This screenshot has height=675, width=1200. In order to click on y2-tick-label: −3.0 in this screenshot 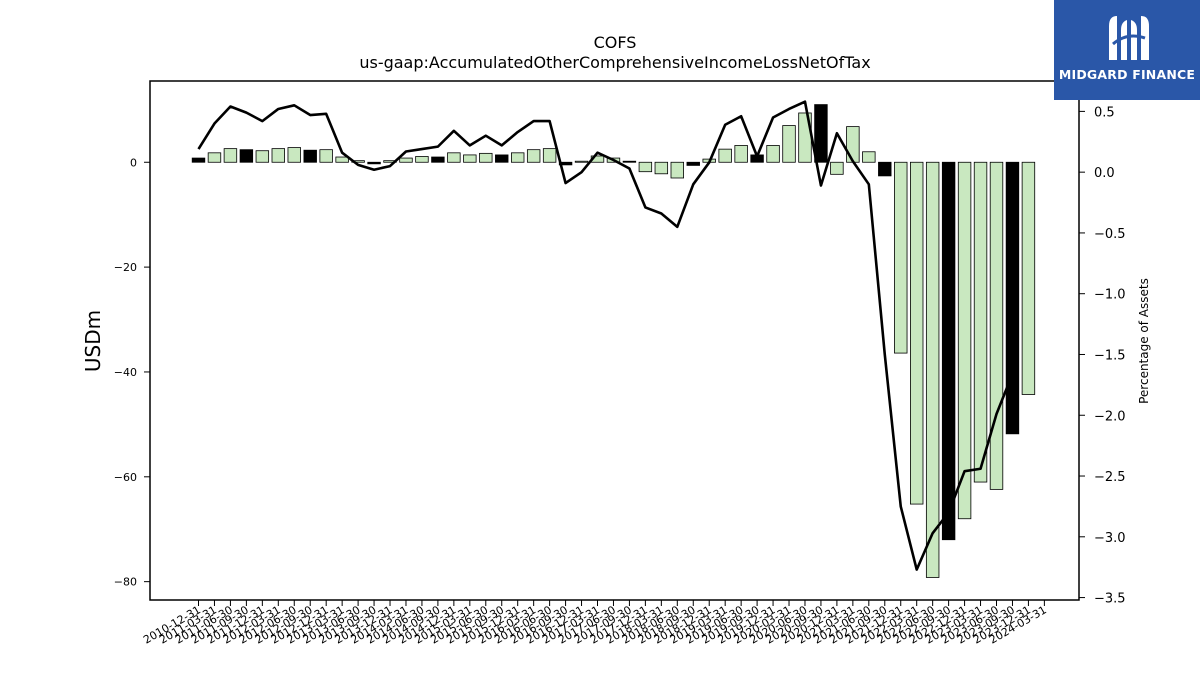, I will do `click(1110, 538)`.